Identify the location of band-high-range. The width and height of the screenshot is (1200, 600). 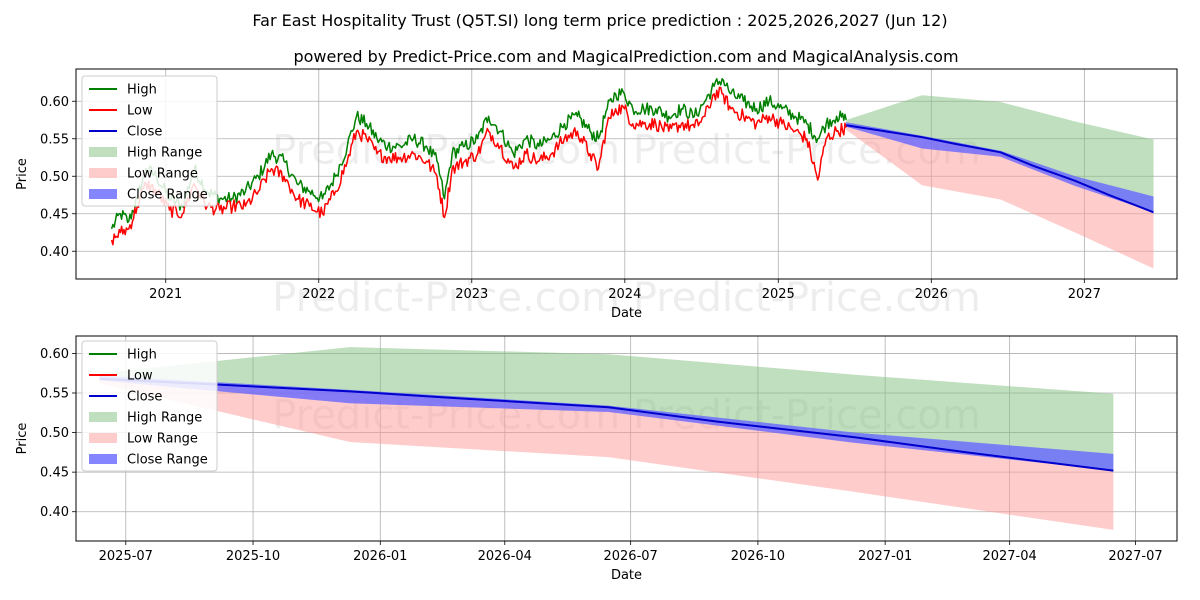
(1000, 154).